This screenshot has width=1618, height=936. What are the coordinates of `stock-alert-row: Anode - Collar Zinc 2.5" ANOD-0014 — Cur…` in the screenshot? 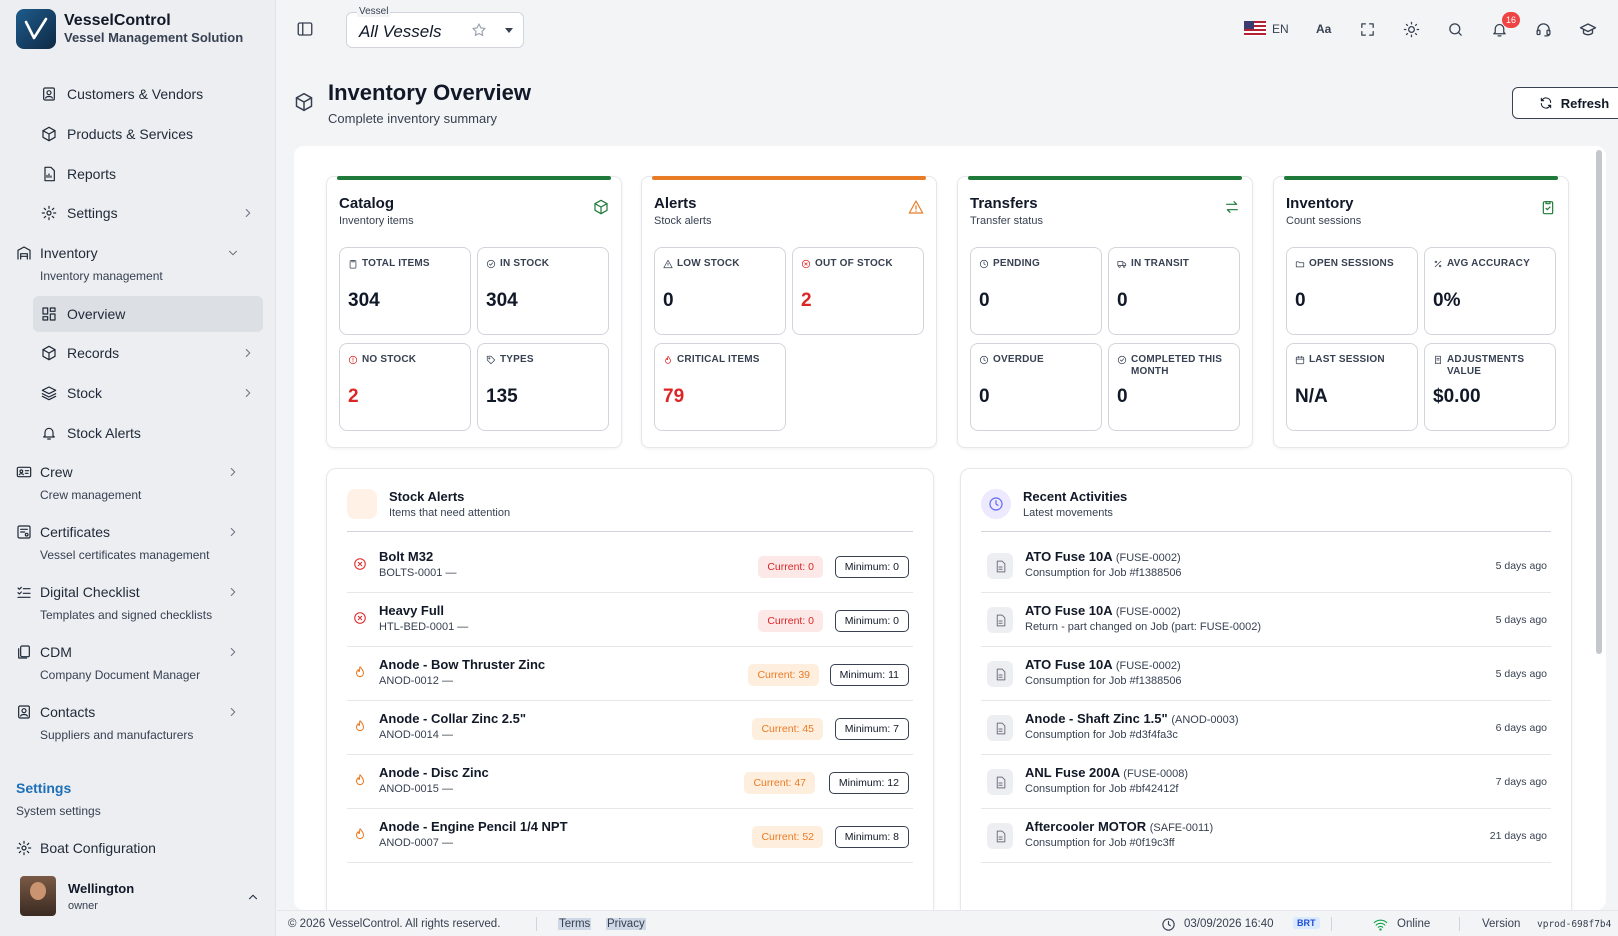 It's located at (630, 728).